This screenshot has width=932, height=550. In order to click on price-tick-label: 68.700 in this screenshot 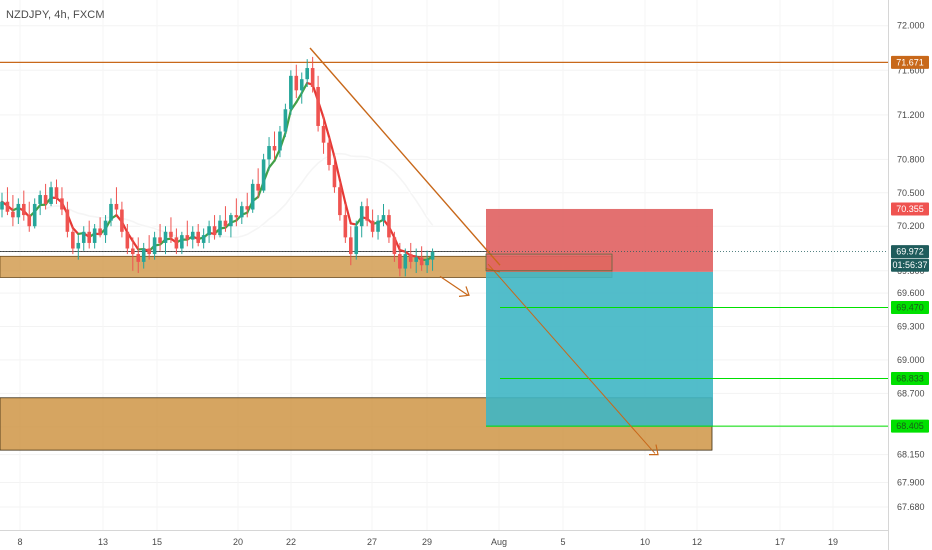, I will do `click(911, 393)`.